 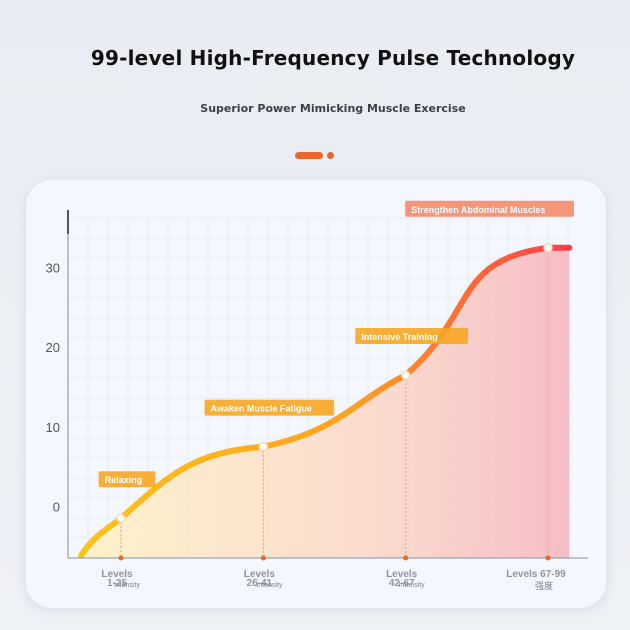 I want to click on y-tick-label: 10, so click(x=53, y=427).